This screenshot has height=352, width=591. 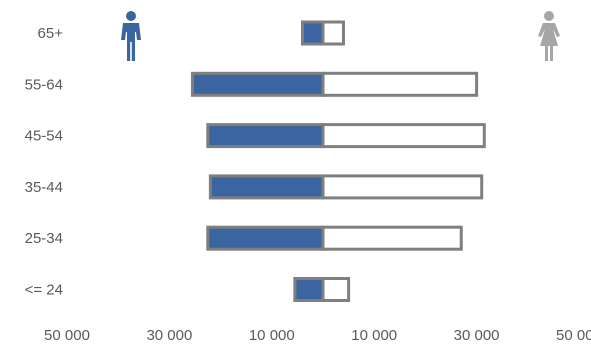 I want to click on category-labels: 65+ 55-64 45-54 35-44 25-34 <= 24, so click(x=44, y=162).